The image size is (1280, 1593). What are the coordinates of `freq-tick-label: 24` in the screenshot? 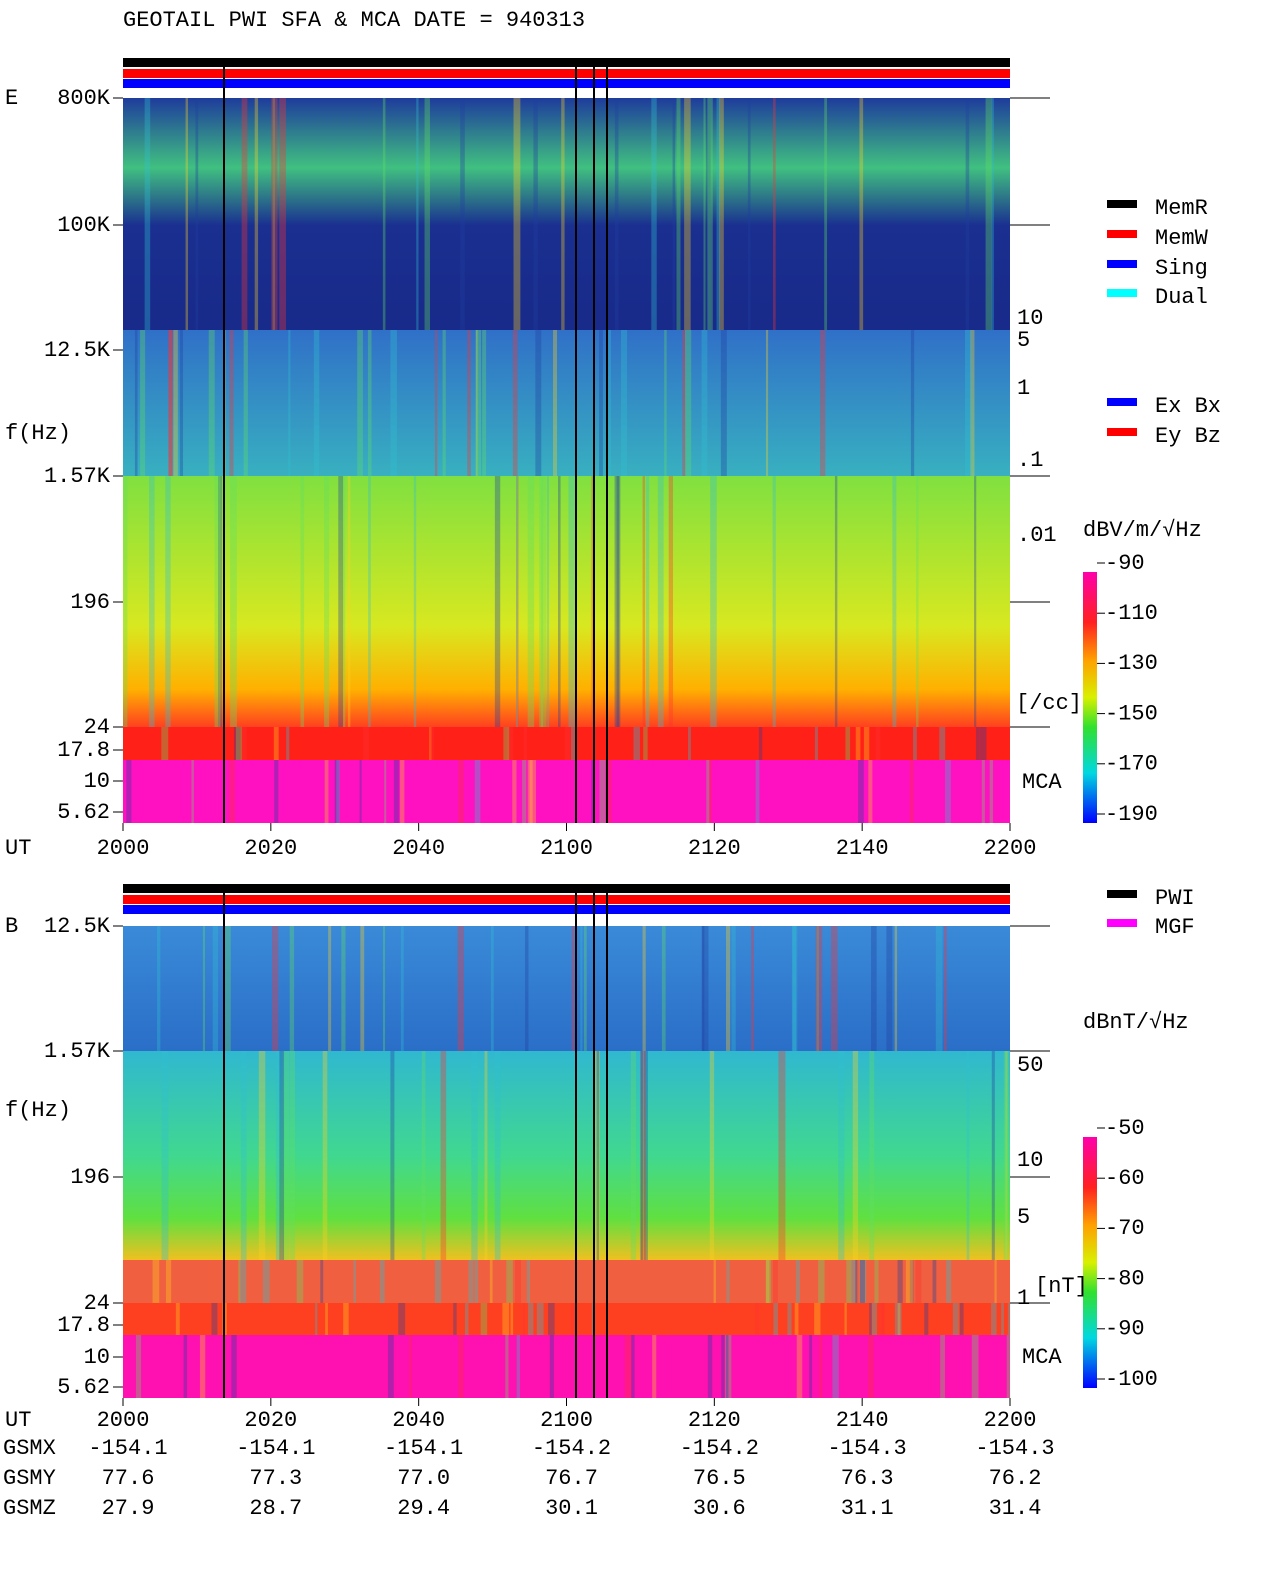 It's located at (97, 727).